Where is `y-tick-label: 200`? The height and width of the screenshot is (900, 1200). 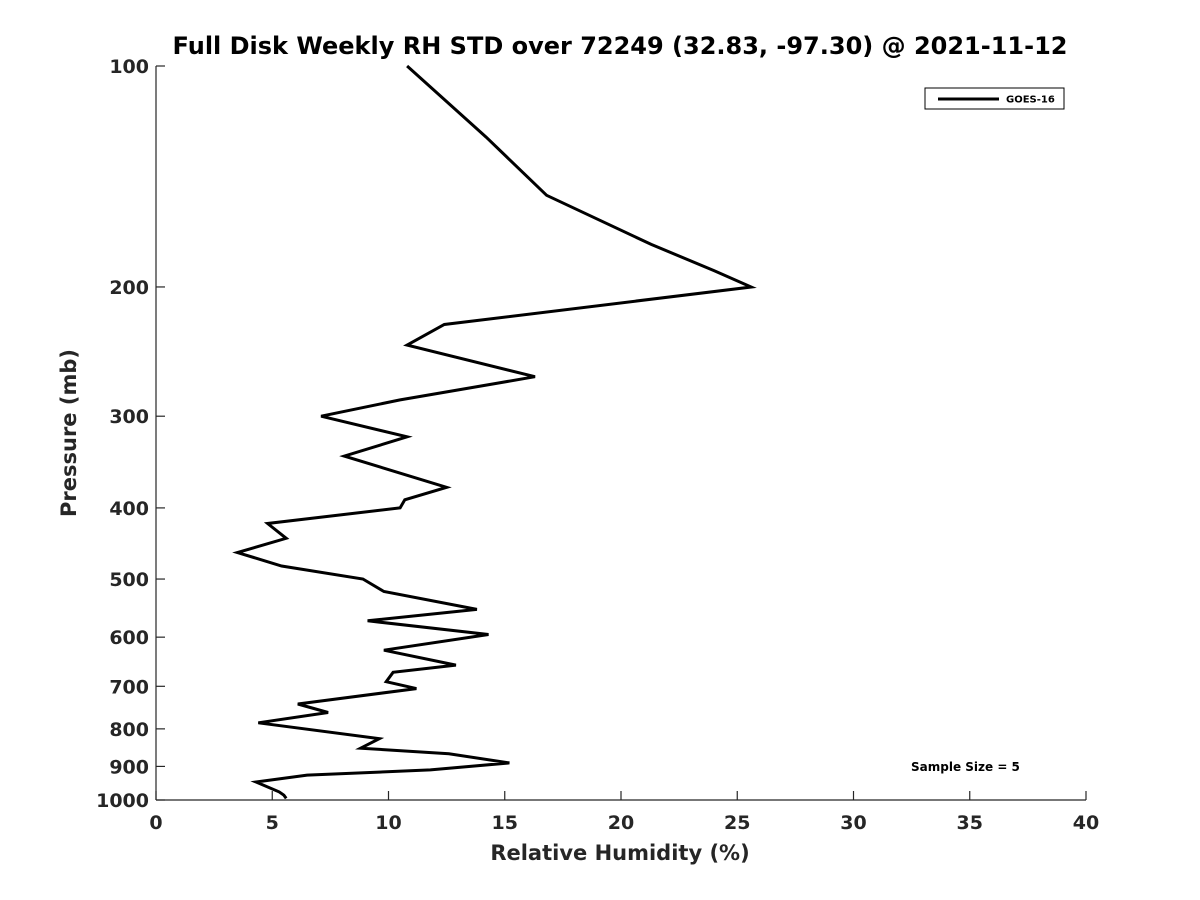
y-tick-label: 200 is located at coordinates (129, 288).